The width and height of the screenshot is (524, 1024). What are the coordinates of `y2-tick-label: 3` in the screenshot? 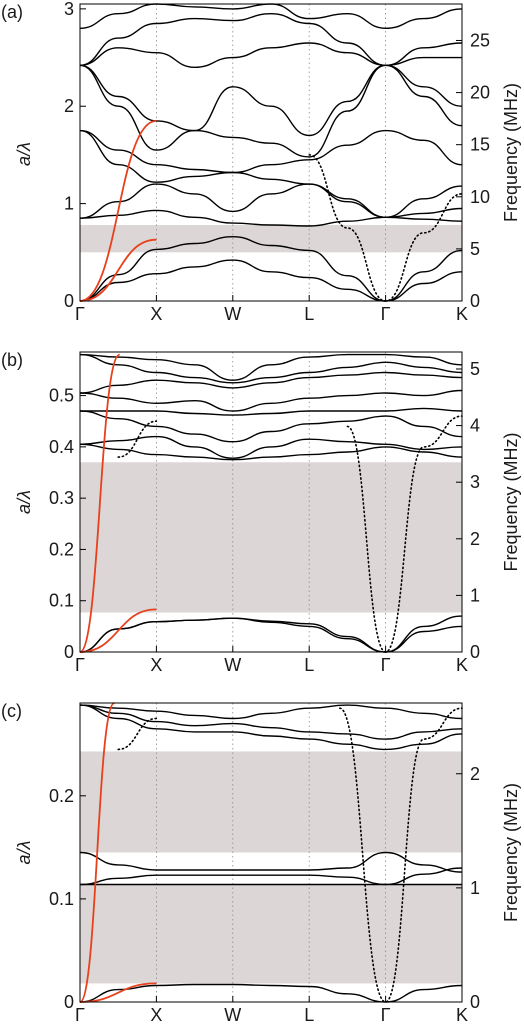 It's located at (475, 482).